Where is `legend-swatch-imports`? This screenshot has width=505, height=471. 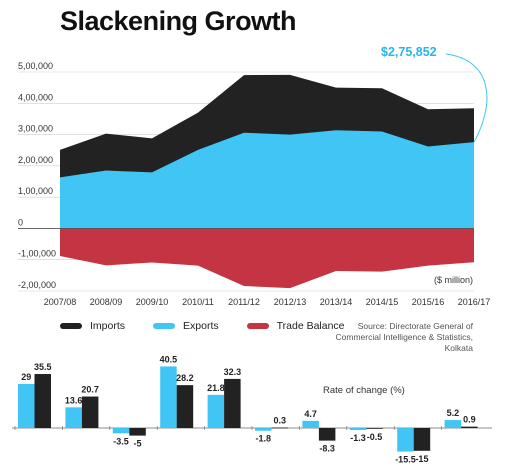 legend-swatch-imports is located at coordinates (71, 326).